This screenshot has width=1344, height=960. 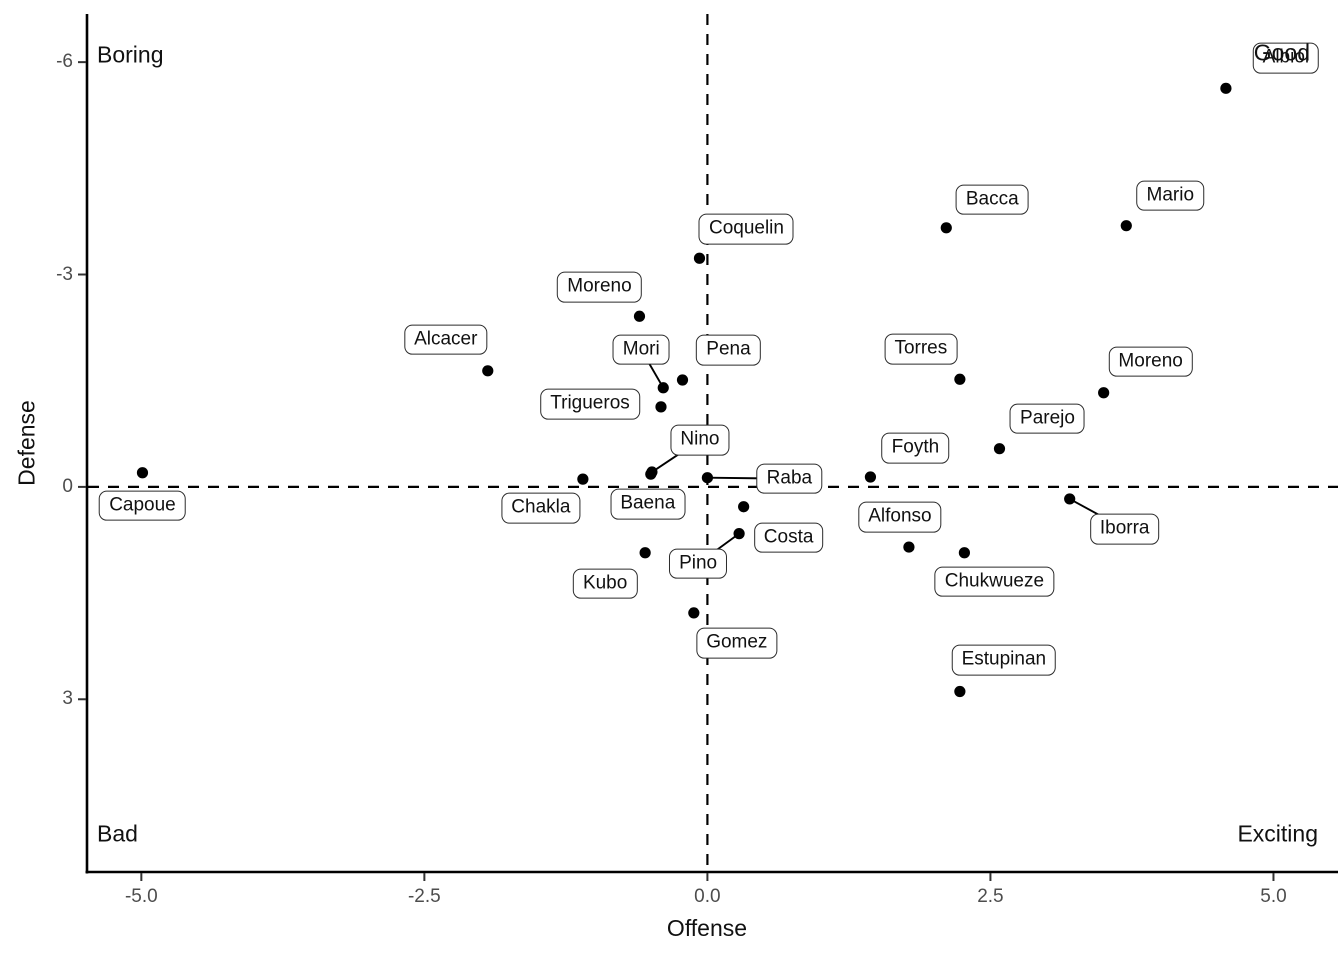 I want to click on point-dot-gomez, so click(x=694, y=613).